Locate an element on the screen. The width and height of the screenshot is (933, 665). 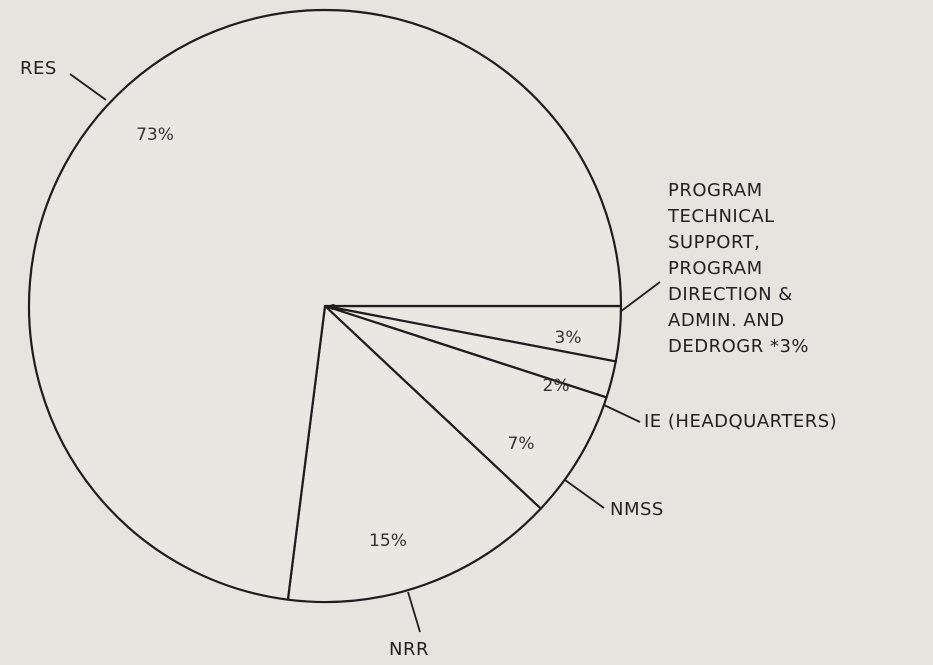
slice-name-label: NRR is located at coordinates (409, 649).